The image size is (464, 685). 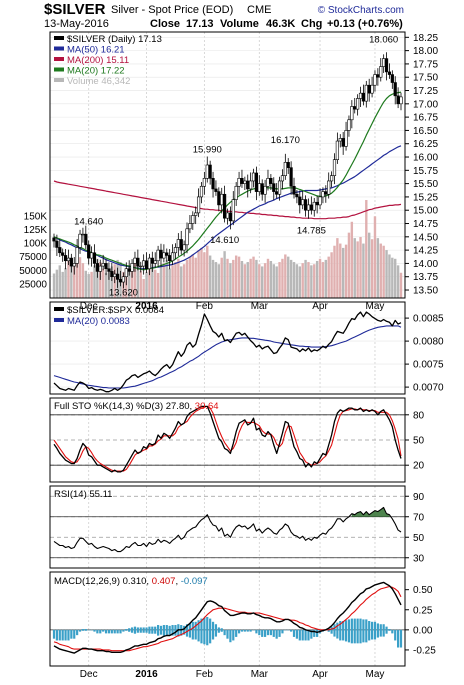 What do you see at coordinates (146, 674) in the screenshot?
I see `x-month-label: 2016` at bounding box center [146, 674].